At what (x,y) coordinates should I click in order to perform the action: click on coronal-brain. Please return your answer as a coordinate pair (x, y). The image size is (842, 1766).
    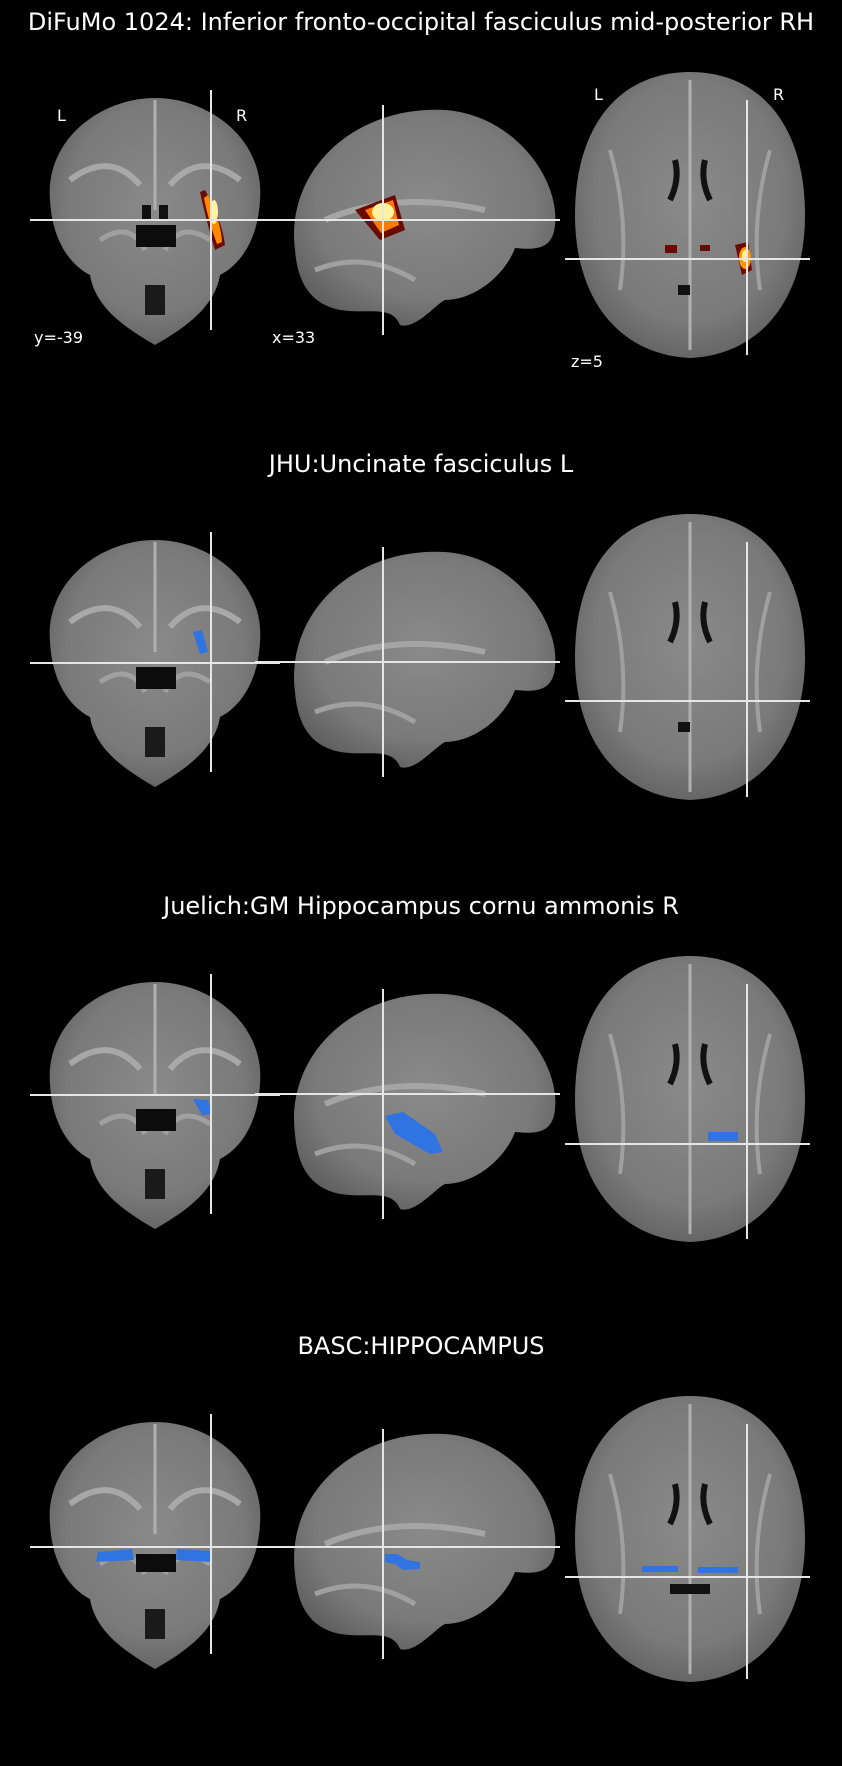
    Looking at the image, I should click on (155, 221).